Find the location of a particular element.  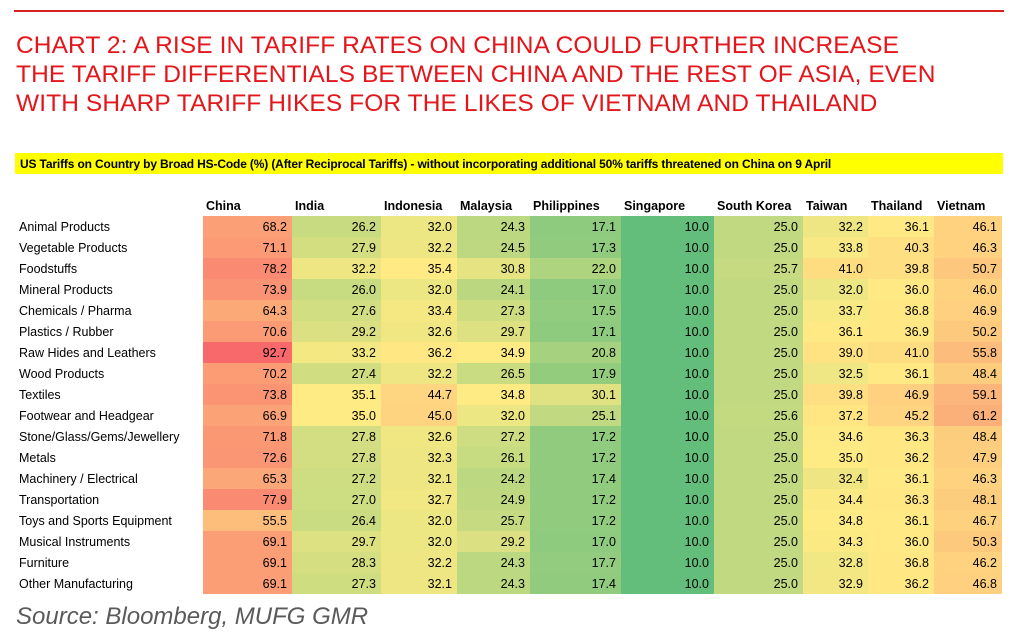

column-header: Malaysia is located at coordinates (486, 206).